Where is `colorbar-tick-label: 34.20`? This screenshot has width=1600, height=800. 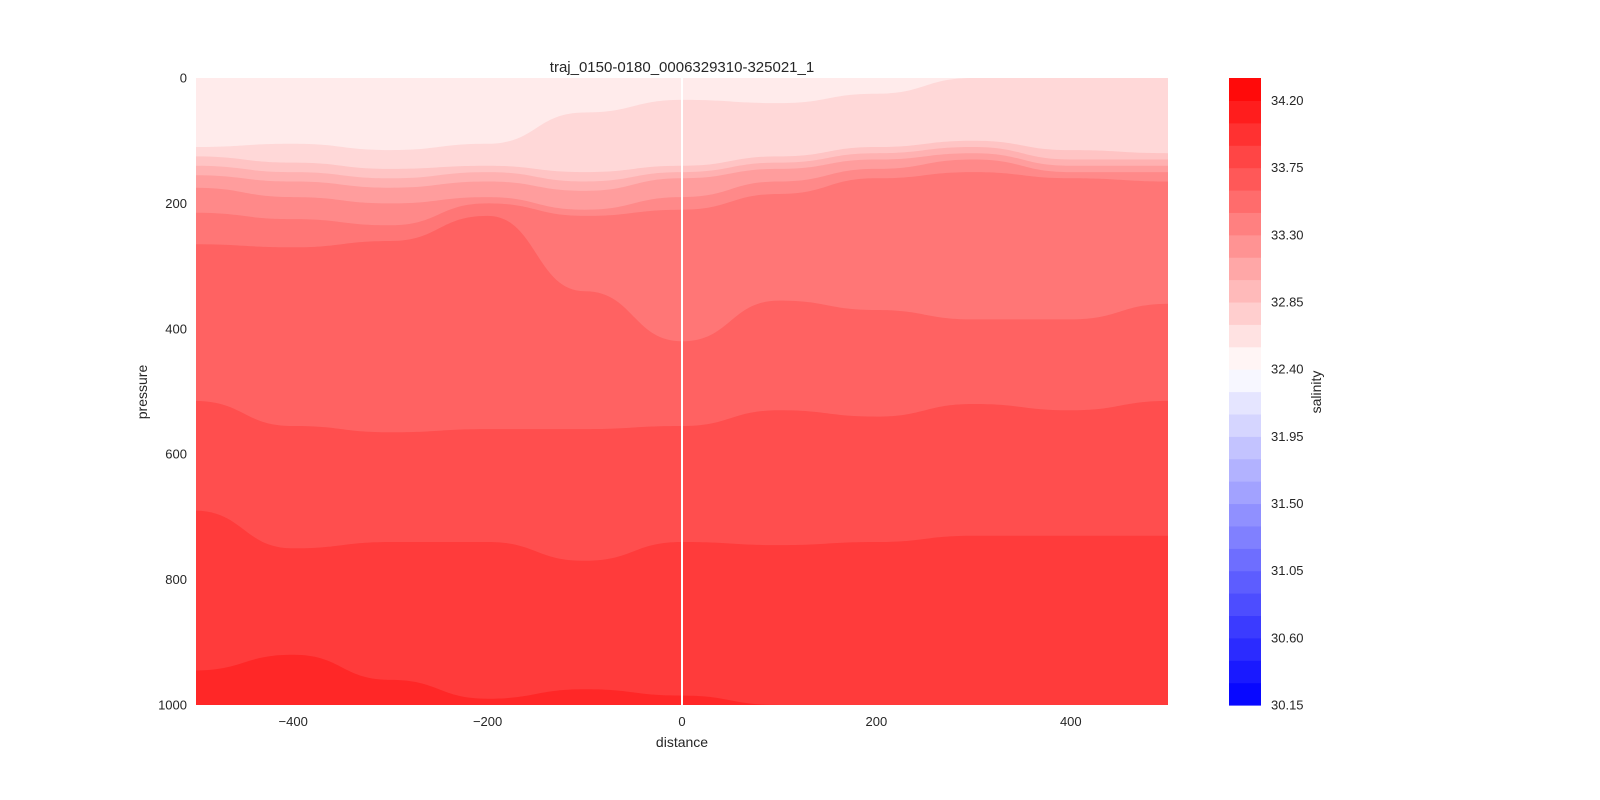 colorbar-tick-label: 34.20 is located at coordinates (1287, 100).